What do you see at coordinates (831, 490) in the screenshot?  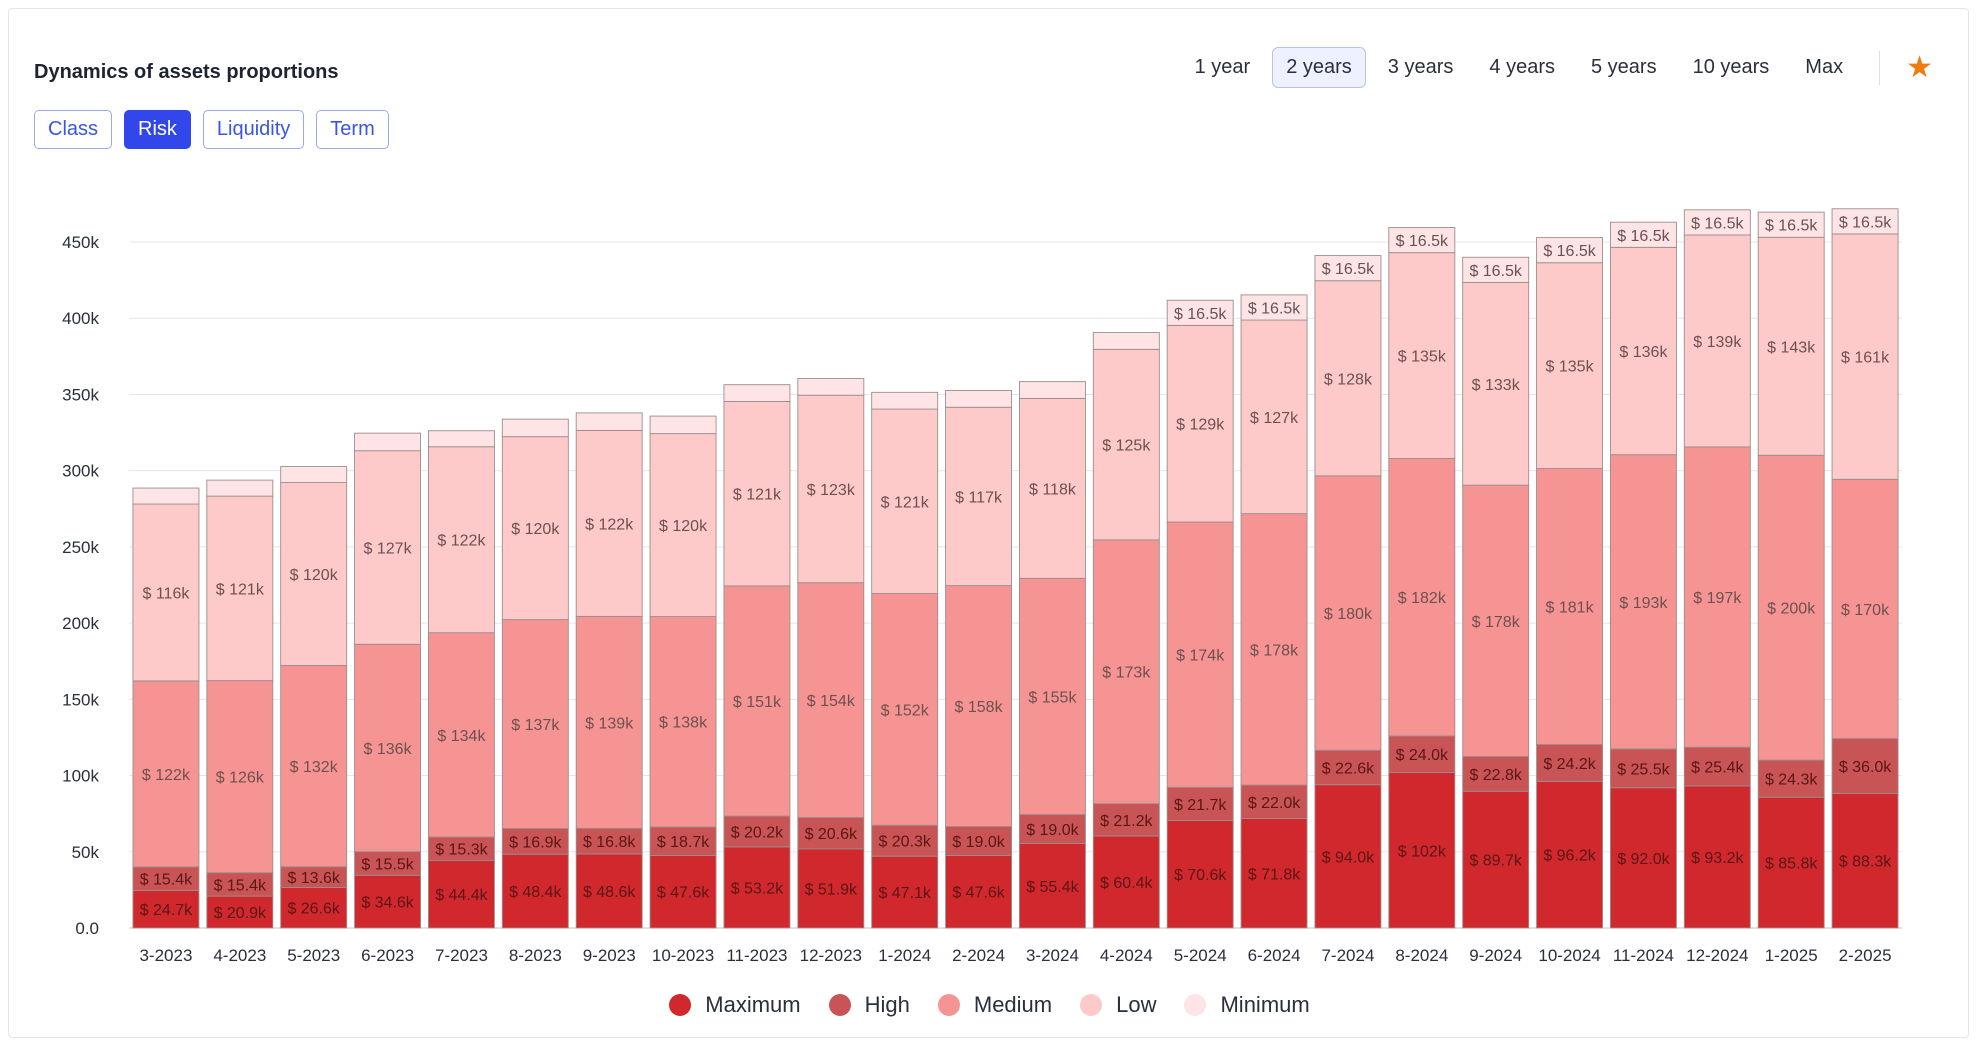 I see `data-label: $ 123k` at bounding box center [831, 490].